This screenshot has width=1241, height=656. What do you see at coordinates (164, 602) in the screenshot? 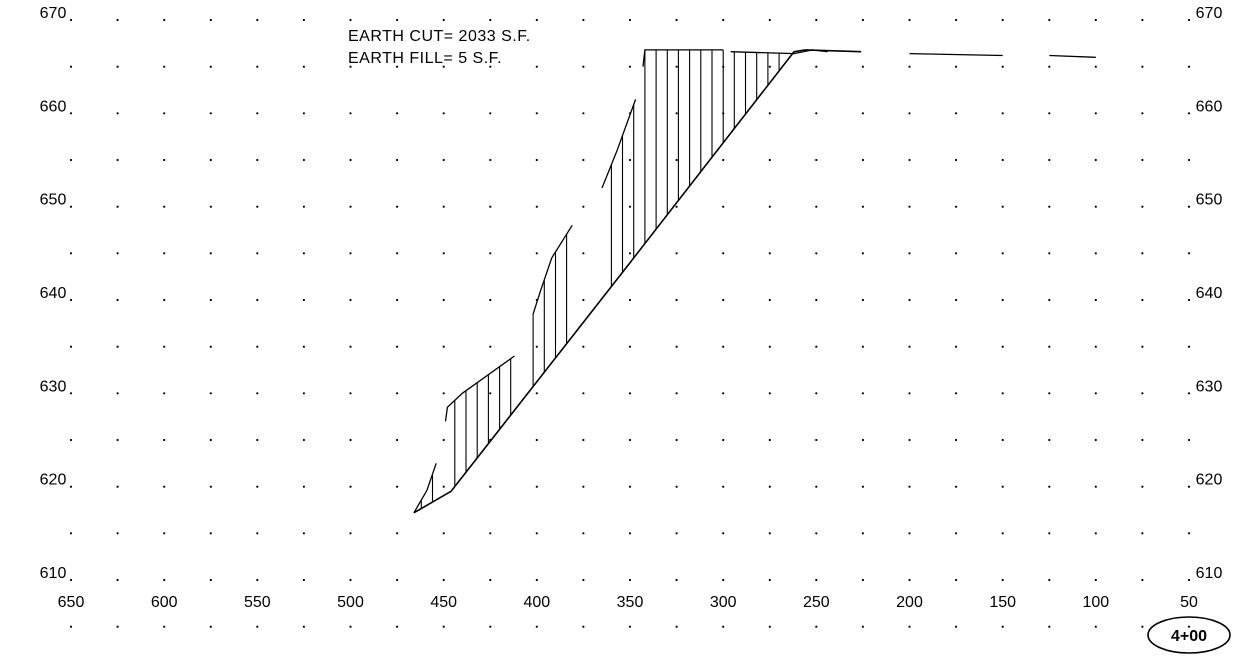
I see `x-tick-label: 600` at bounding box center [164, 602].